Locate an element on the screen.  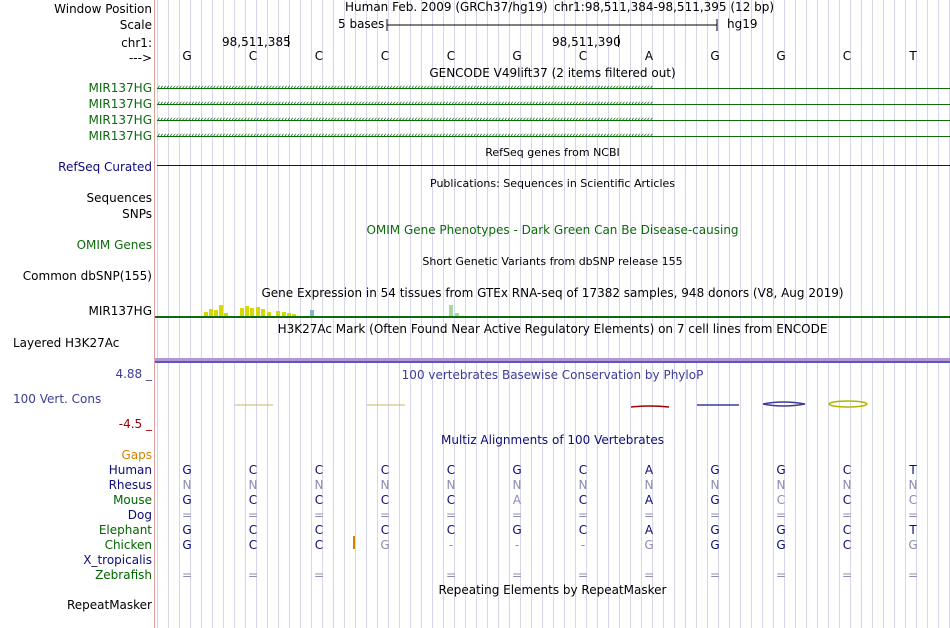
refseq-track-title: RefSeq genes from NCBI is located at coordinates (552, 152).